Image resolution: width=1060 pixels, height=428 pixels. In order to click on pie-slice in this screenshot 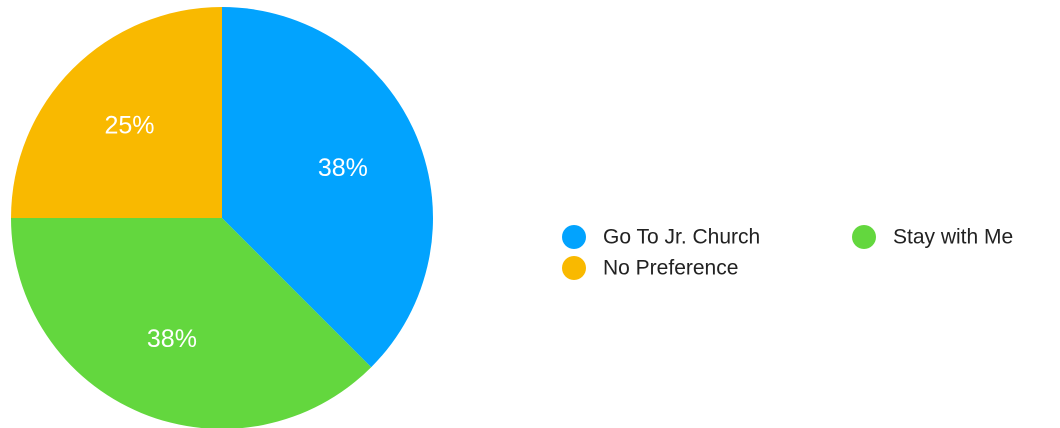, I will do `click(116, 112)`.